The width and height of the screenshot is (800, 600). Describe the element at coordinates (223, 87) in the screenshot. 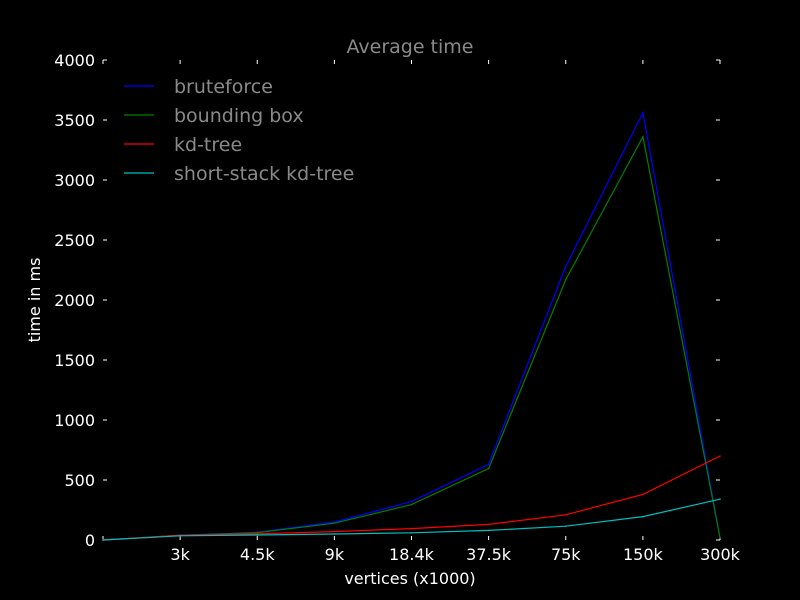

I see `legend-entry-label: bruteforce` at that location.